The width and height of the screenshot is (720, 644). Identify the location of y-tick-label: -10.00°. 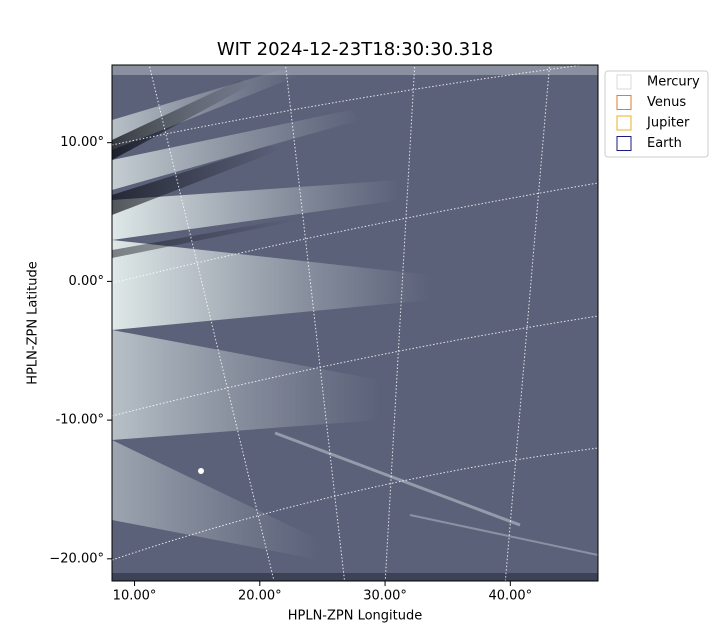
(80, 420).